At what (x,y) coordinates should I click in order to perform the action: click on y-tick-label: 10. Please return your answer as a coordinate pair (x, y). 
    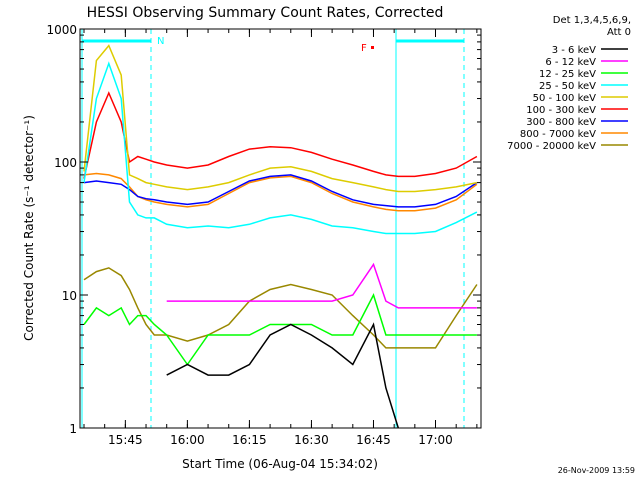
    Looking at the image, I should click on (69, 296).